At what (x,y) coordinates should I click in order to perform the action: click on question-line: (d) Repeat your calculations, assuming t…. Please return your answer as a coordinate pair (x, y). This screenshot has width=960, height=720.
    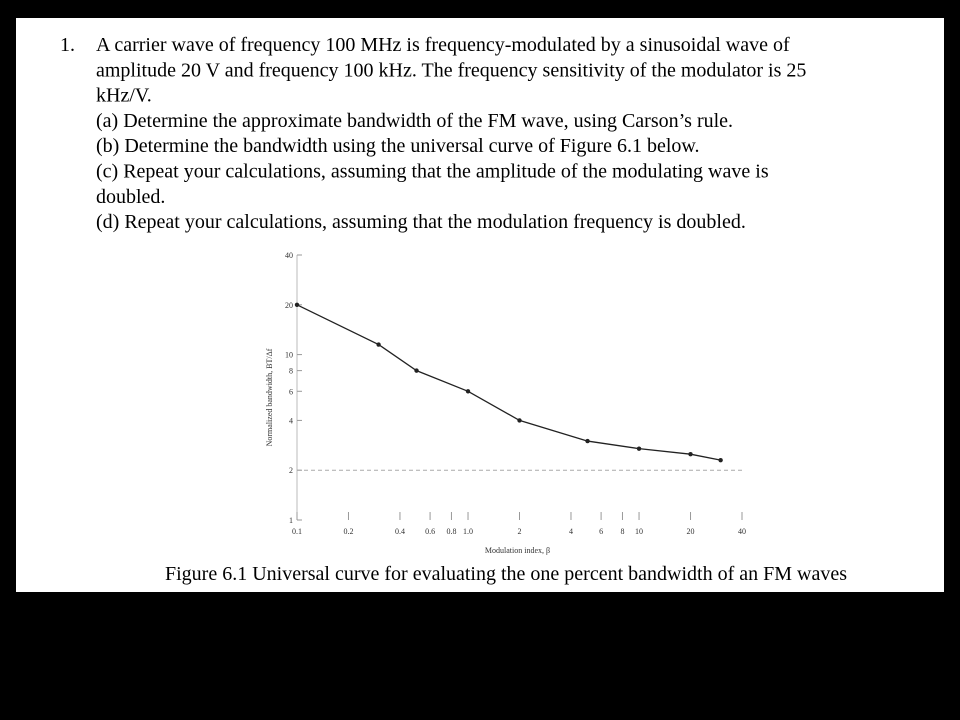
    Looking at the image, I should click on (421, 222).